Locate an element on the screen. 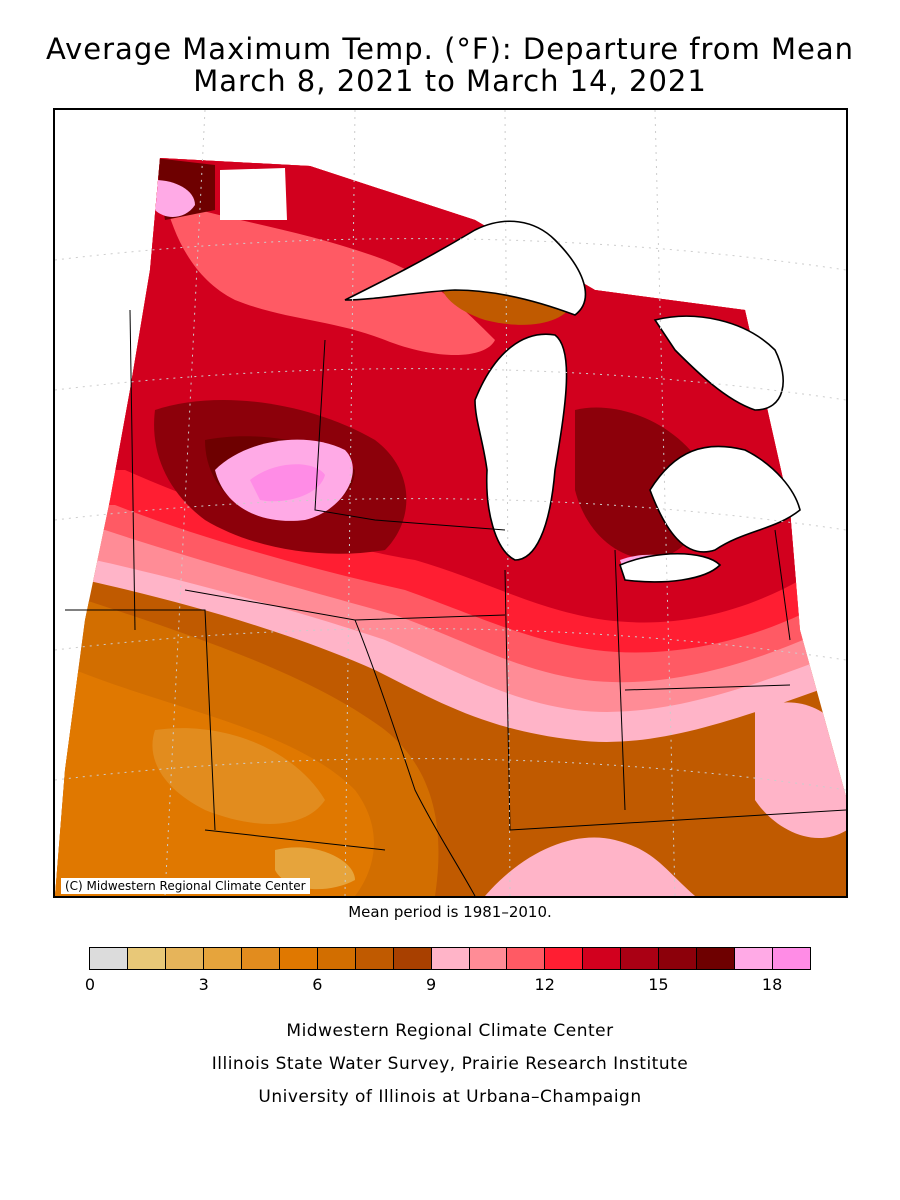 Image resolution: width=900 pixels, height=1200 pixels. credit-line-1: Midwestern Regional Climate Center is located at coordinates (450, 1031).